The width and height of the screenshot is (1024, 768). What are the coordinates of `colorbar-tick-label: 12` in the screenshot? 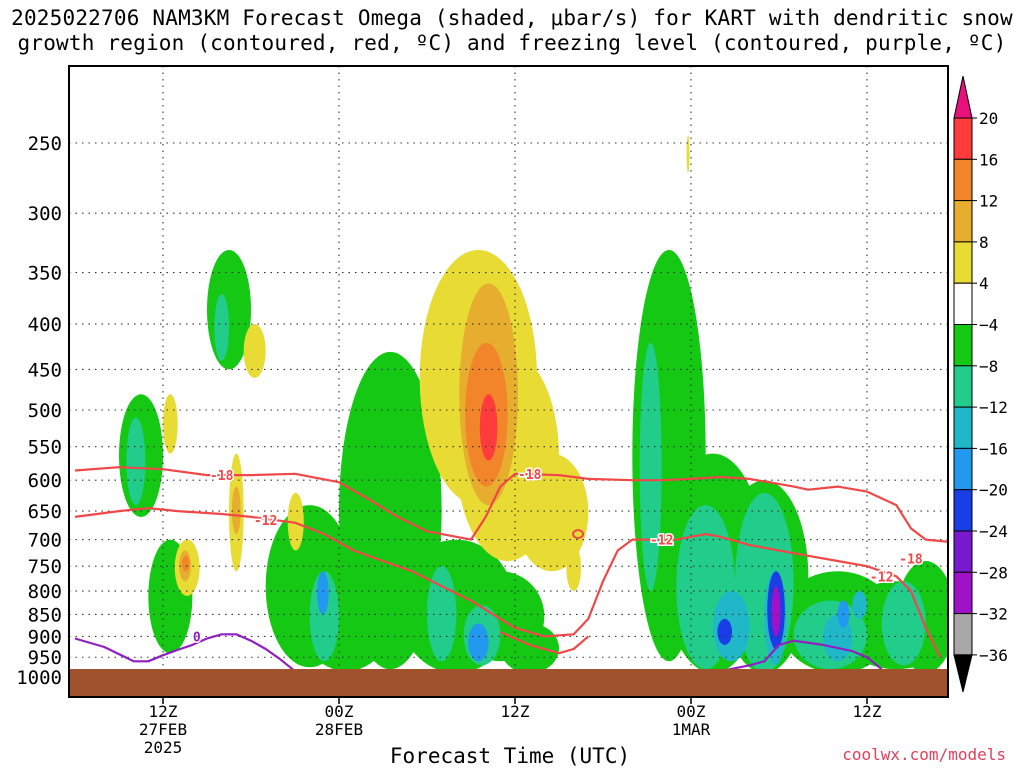 It's located at (988, 201).